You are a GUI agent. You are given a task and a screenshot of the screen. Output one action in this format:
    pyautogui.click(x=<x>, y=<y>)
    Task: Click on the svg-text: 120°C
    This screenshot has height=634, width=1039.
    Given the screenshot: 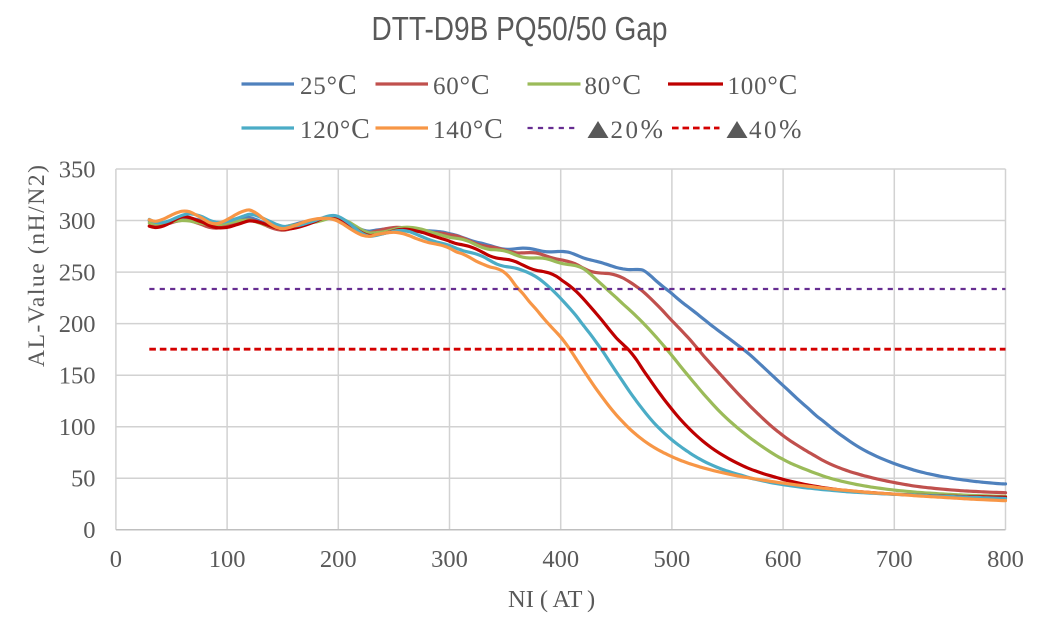 What is the action you would take?
    pyautogui.click(x=335, y=129)
    